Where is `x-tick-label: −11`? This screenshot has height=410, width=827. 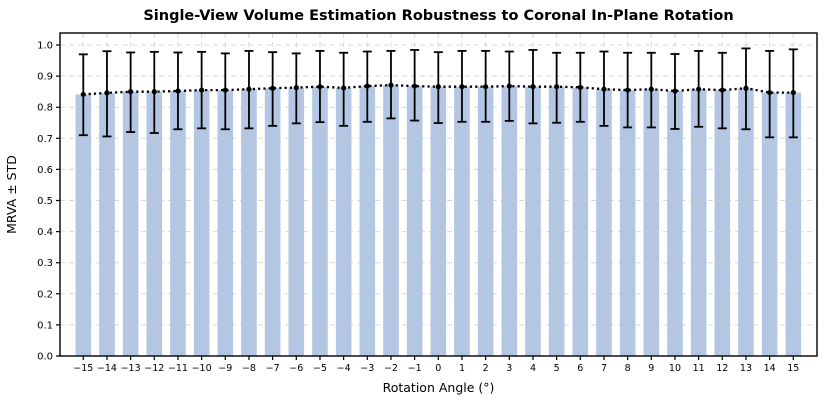 x-tick-label: −11 is located at coordinates (178, 368).